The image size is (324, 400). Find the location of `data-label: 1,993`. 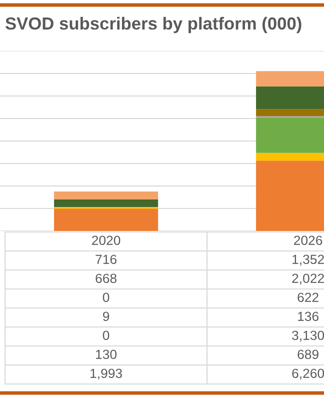

data-label: 1,993 is located at coordinates (106, 374).